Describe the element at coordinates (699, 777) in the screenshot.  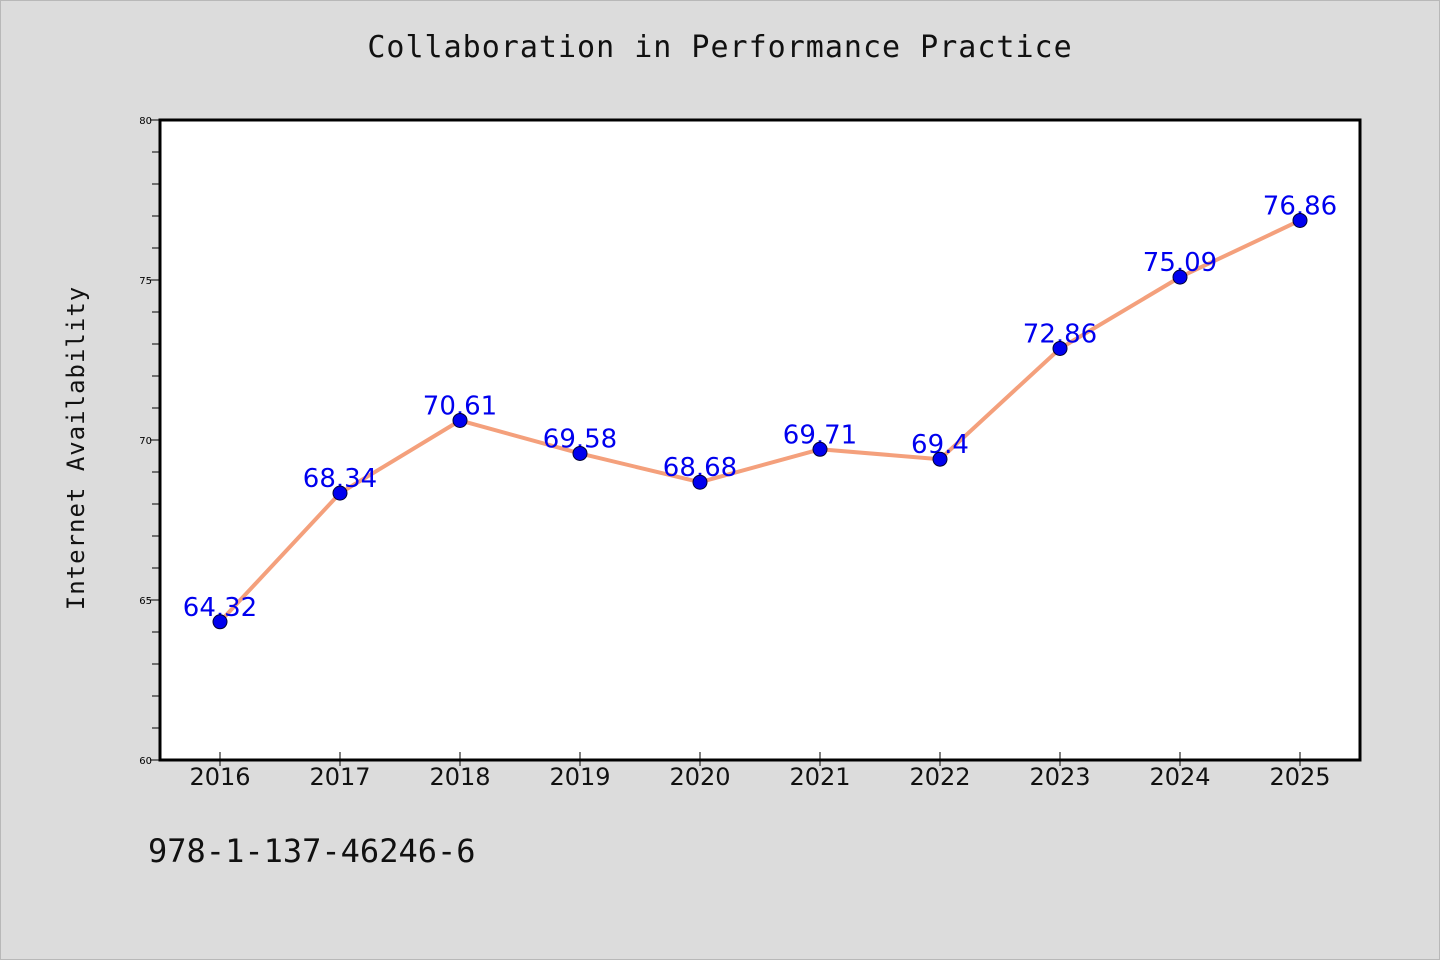
I see `x-tick-label: 2020` at that location.